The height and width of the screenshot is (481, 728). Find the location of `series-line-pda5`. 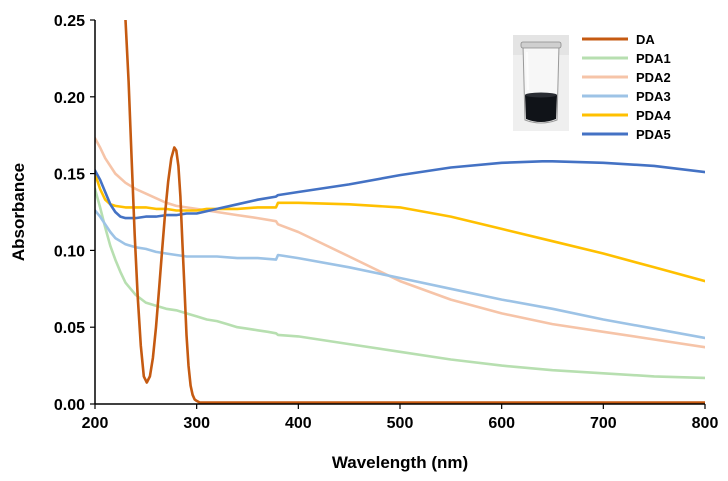

series-line-pda5 is located at coordinates (400, 190).